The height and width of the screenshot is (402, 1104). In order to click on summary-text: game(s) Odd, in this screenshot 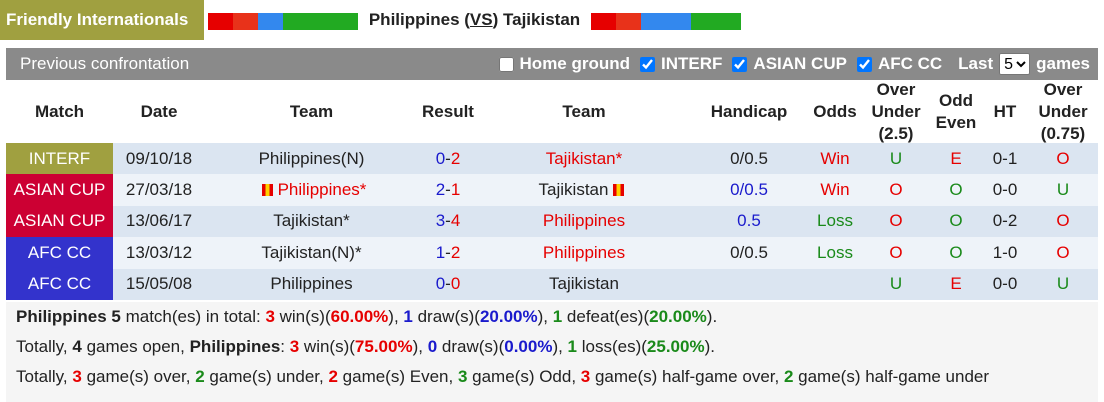, I will do `click(524, 376)`.